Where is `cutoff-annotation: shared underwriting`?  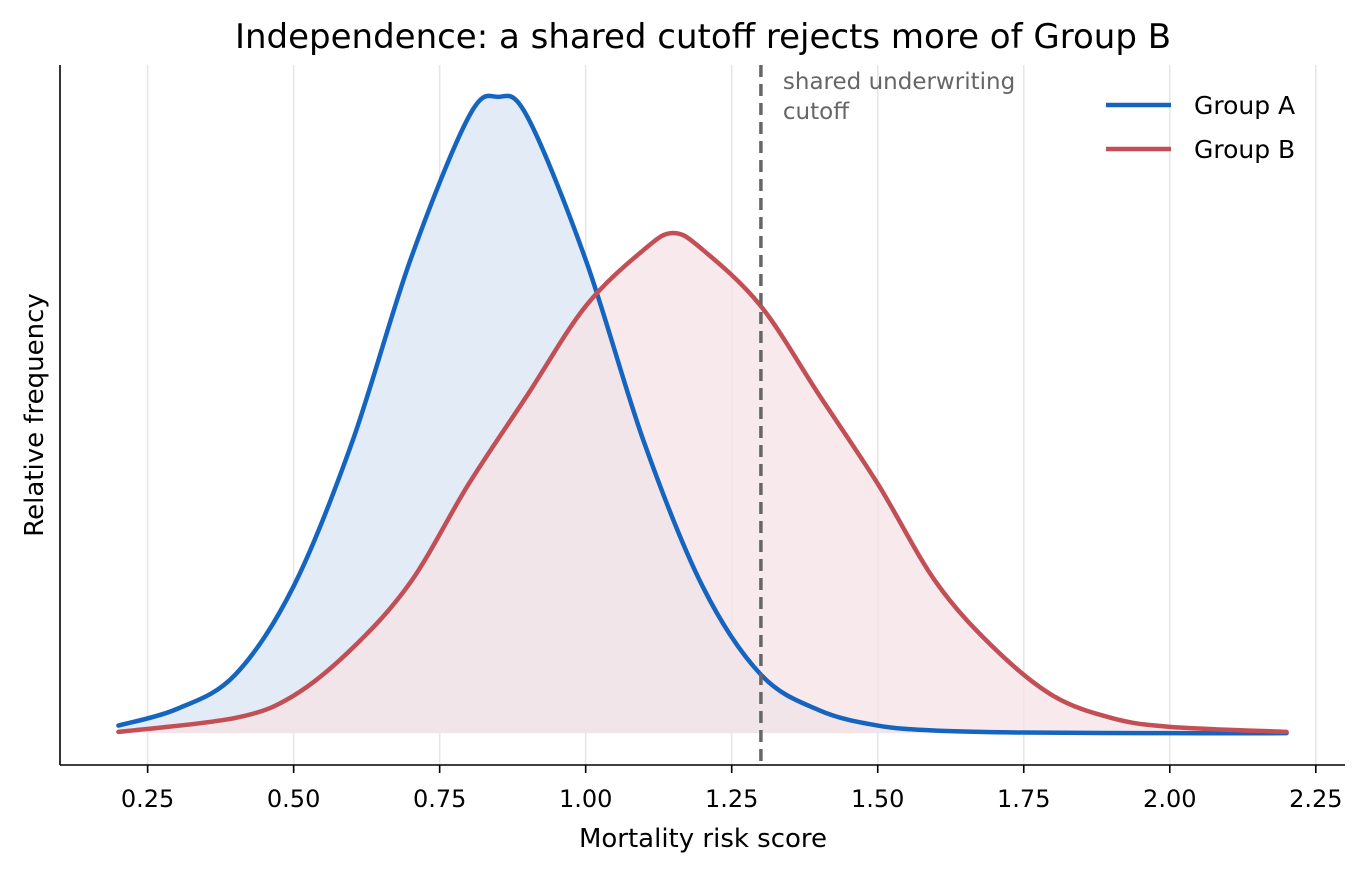 cutoff-annotation: shared underwriting is located at coordinates (899, 82).